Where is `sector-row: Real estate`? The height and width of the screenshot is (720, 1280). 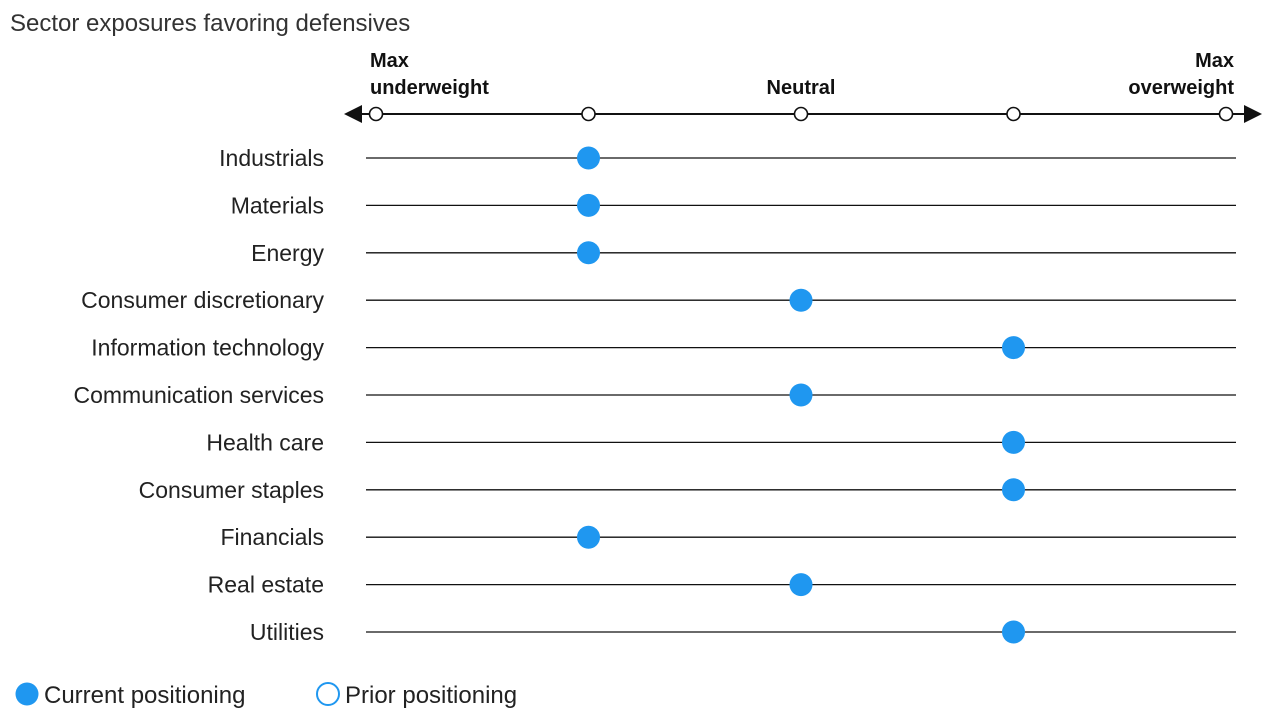 sector-row: Real estate is located at coordinates (722, 585).